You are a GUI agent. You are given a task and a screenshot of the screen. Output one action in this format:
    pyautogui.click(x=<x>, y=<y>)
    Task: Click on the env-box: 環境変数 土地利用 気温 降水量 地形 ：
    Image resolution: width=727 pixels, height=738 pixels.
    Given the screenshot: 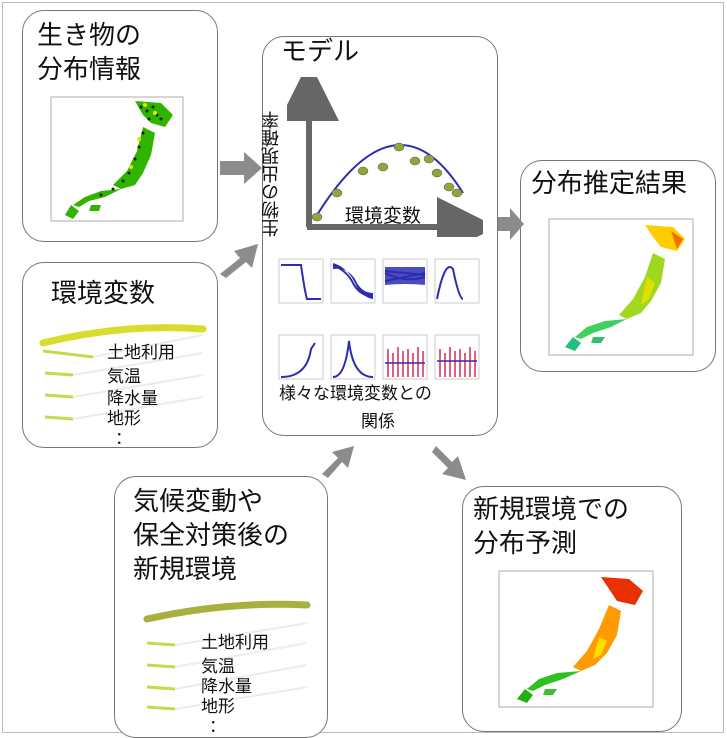 What is the action you would take?
    pyautogui.click(x=120, y=355)
    